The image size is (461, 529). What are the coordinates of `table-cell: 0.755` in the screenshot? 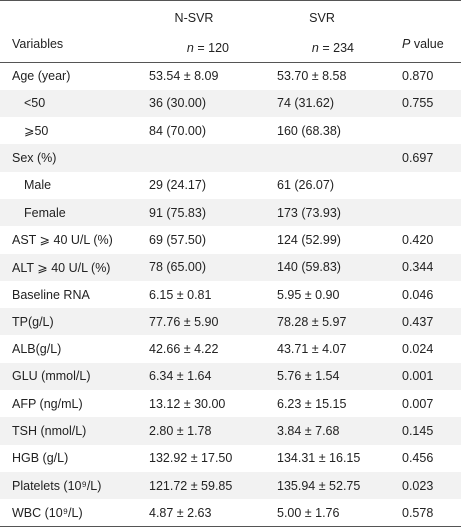 It's located at (418, 103).